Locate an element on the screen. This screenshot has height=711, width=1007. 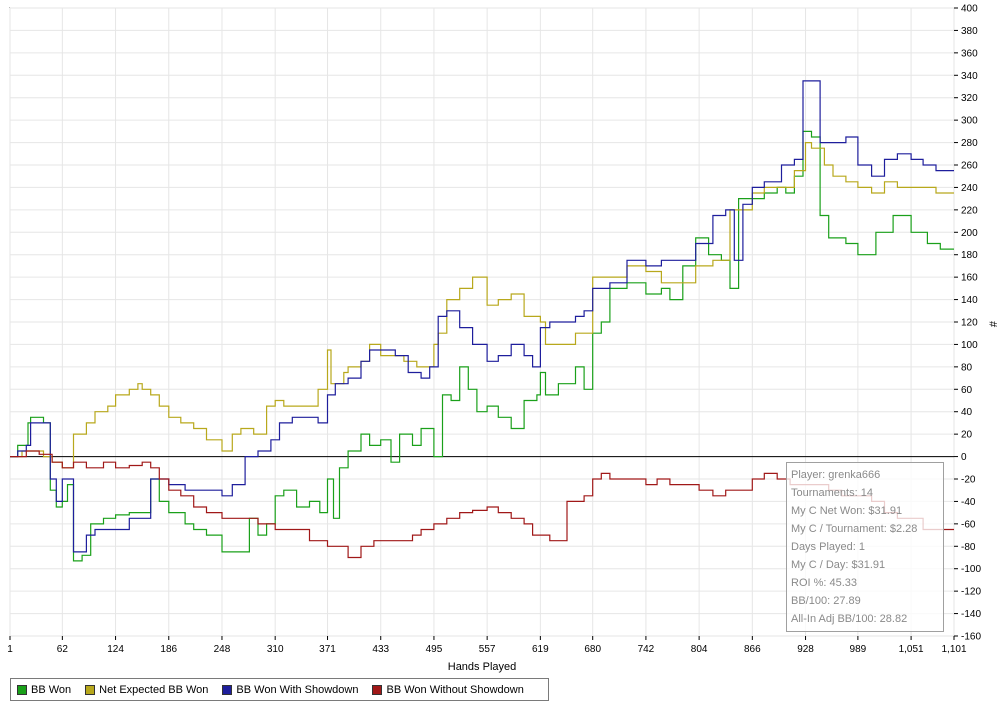
legend-item-without-showdown: BB Won Without Showdown is located at coordinates (448, 689).